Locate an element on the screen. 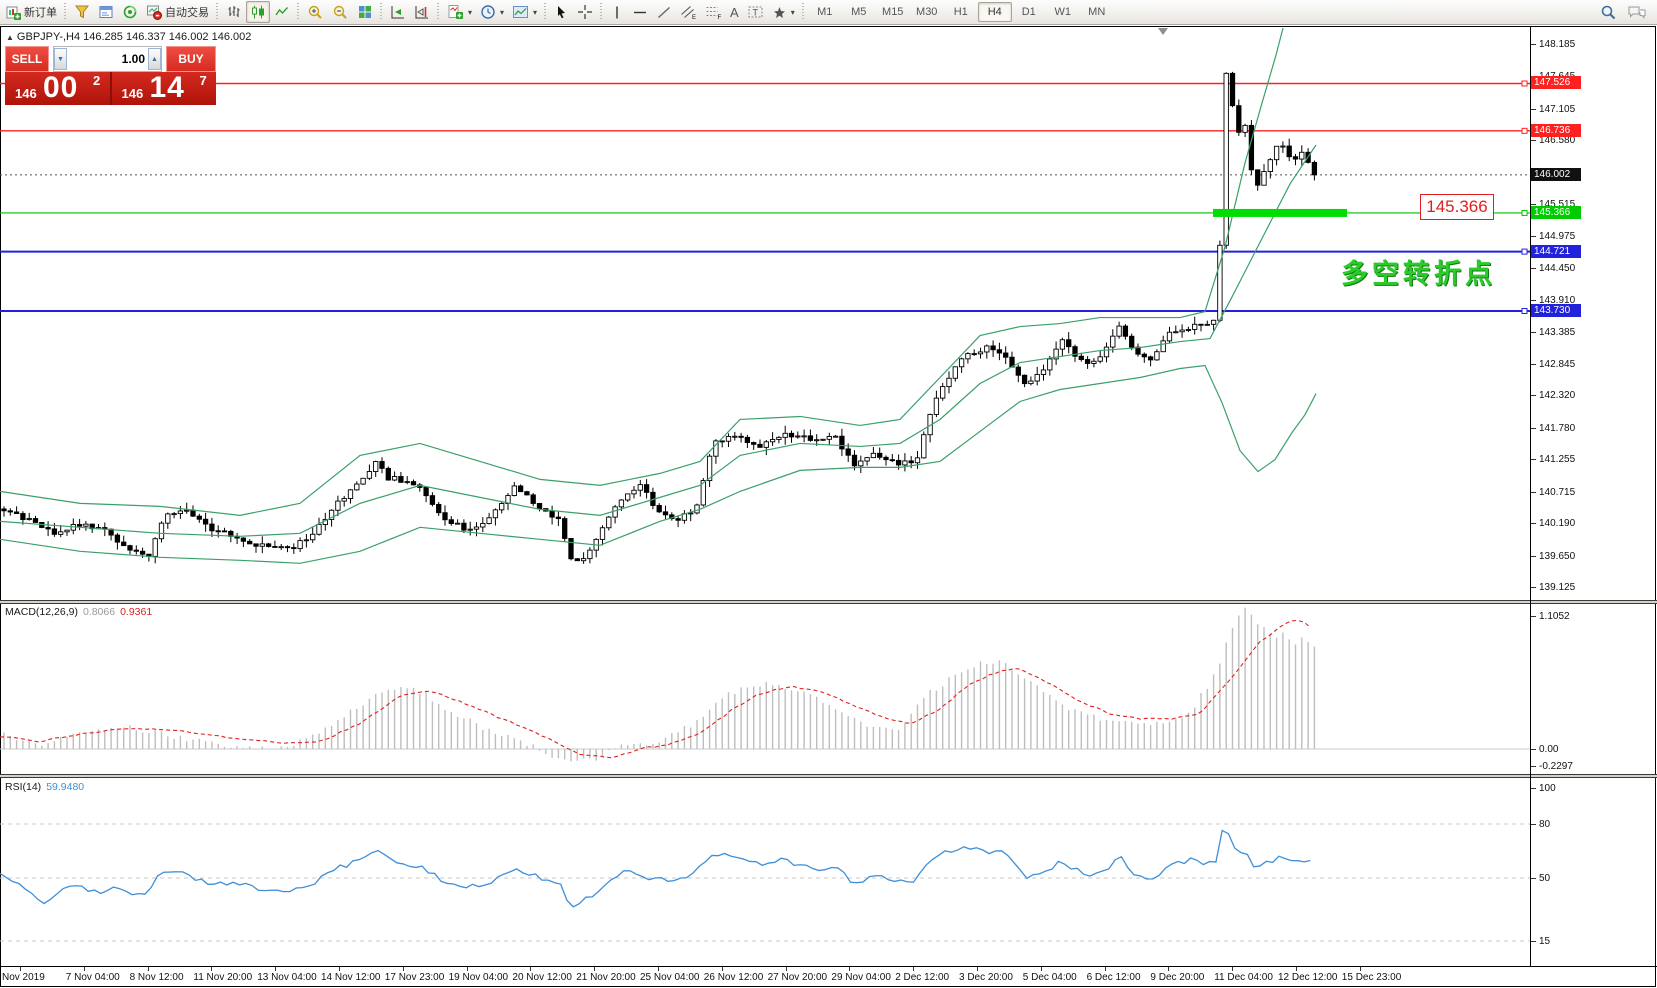 Image resolution: width=1657 pixels, height=988 pixels. price-tick-label: 142.845 is located at coordinates (1557, 365).